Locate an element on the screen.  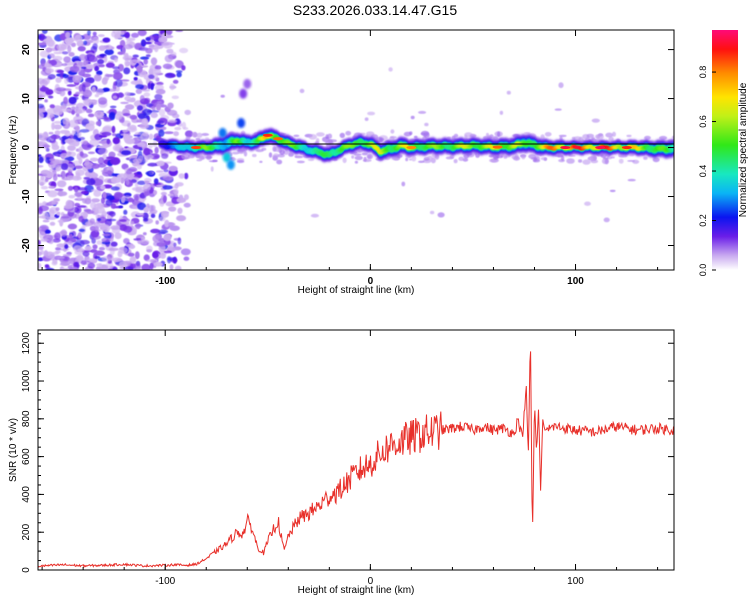
bottom-y-axis-label: SNR (10 * v/v) is located at coordinates (13, 450).